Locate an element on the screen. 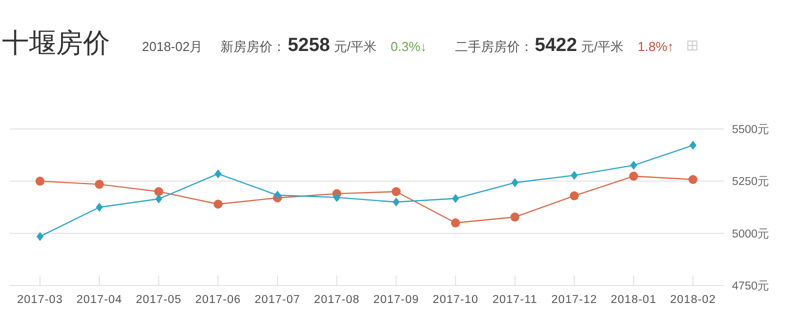  xtick: 2018-01 is located at coordinates (633, 300).